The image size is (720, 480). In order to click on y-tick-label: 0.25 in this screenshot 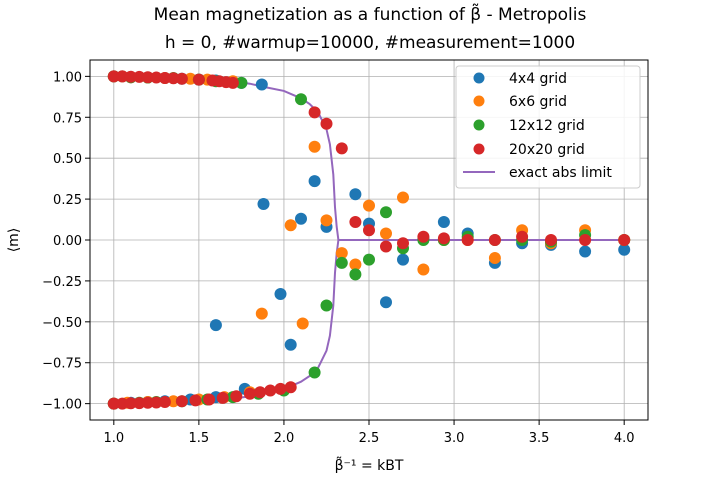, I will do `click(67, 200)`.